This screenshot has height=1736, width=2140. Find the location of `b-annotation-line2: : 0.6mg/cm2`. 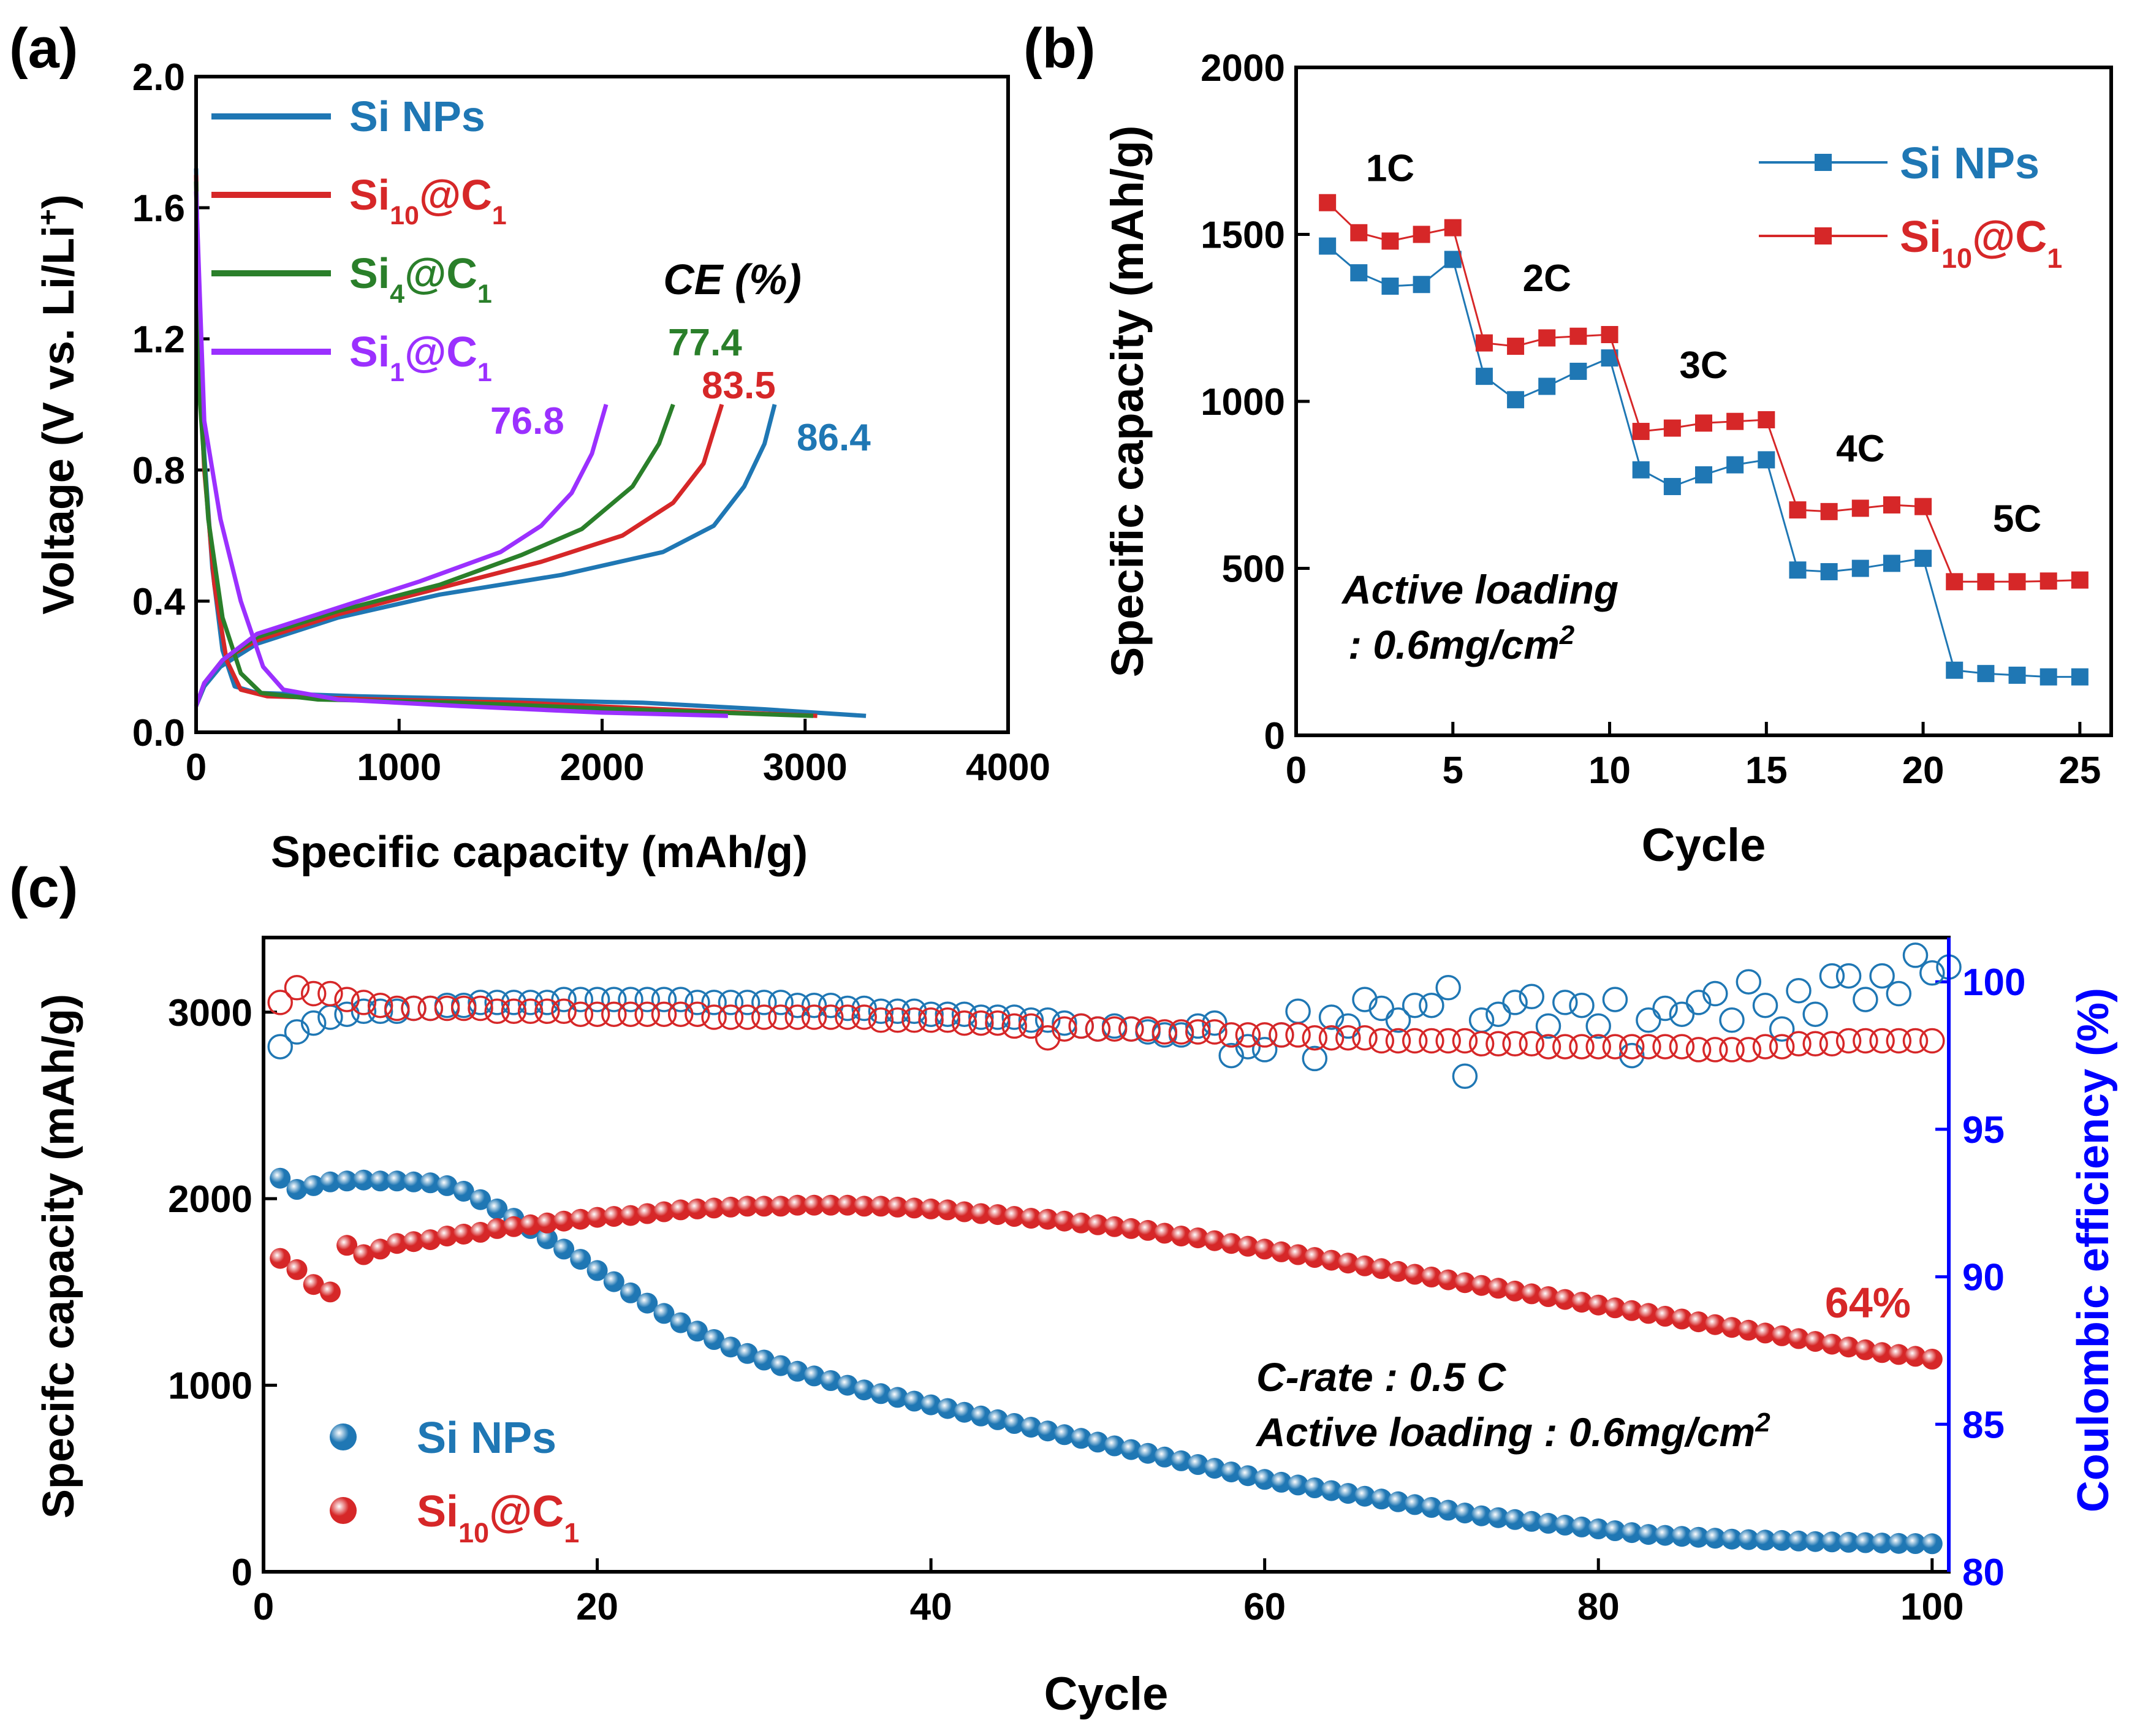

b-annotation-line2: : 0.6mg/cm2 is located at coordinates (1462, 644).